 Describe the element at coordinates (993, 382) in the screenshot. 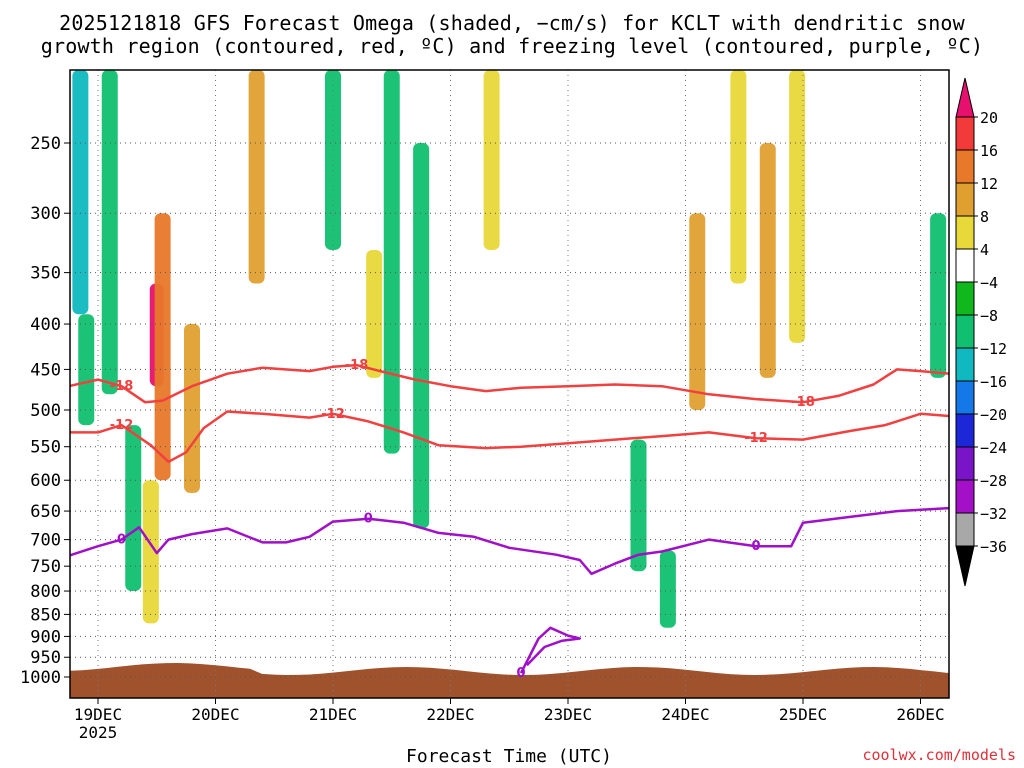

I see `colorbar-label: −16` at that location.